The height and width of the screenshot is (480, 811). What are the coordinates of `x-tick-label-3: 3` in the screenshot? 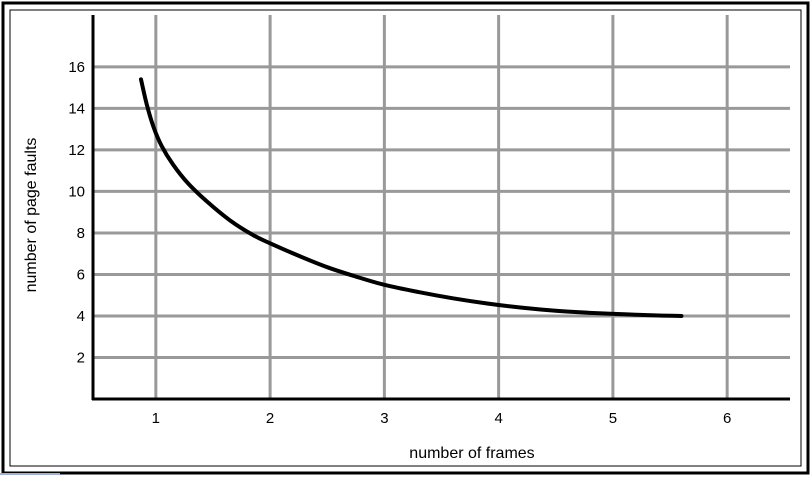 It's located at (384, 418).